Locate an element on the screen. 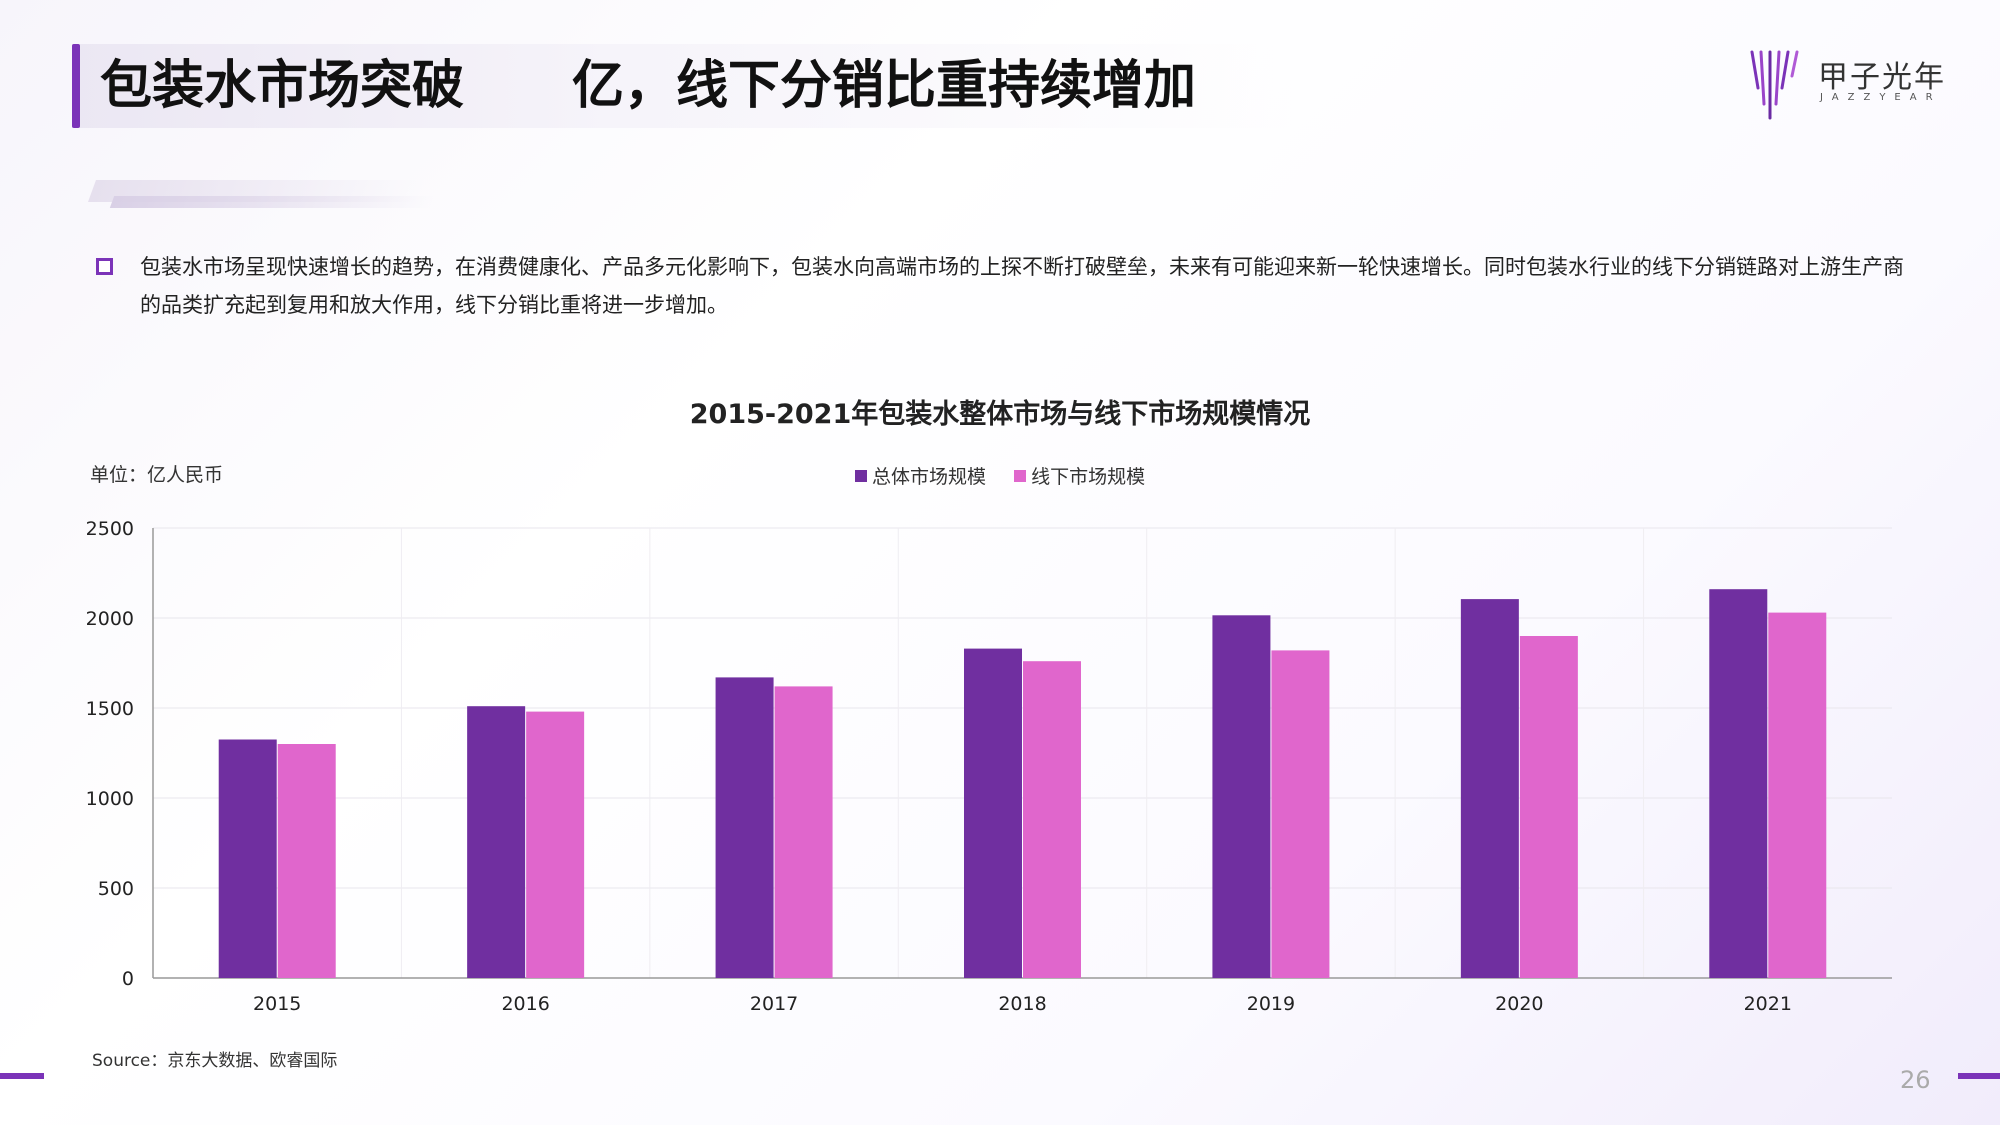  chart-unit-label: 单位：亿人民币 is located at coordinates (157, 475).